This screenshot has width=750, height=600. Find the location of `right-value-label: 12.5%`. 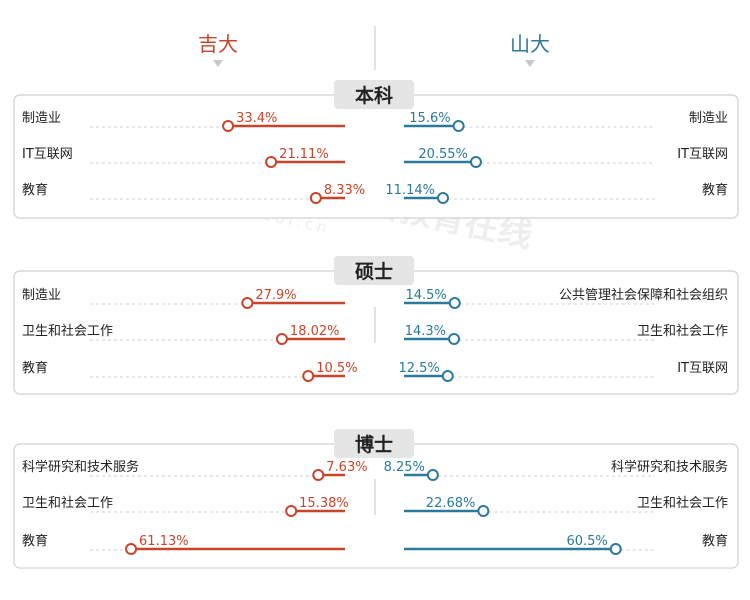

right-value-label: 12.5% is located at coordinates (418, 368).